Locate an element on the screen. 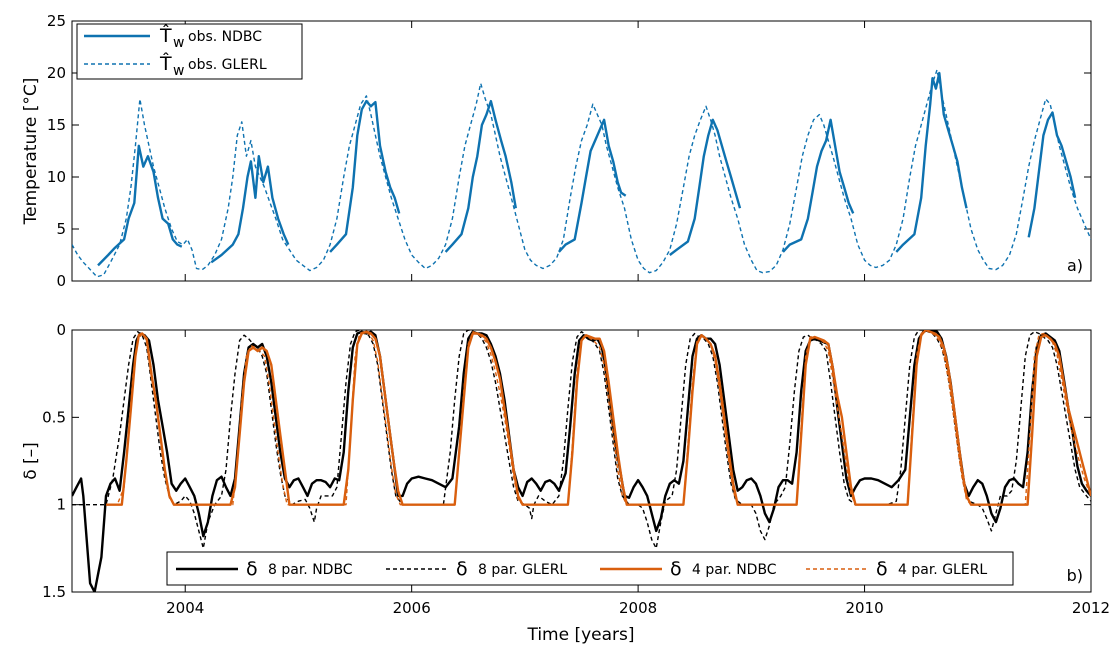 The height and width of the screenshot is (651, 1117). y-tick-label: 0.5 is located at coordinates (54, 417).